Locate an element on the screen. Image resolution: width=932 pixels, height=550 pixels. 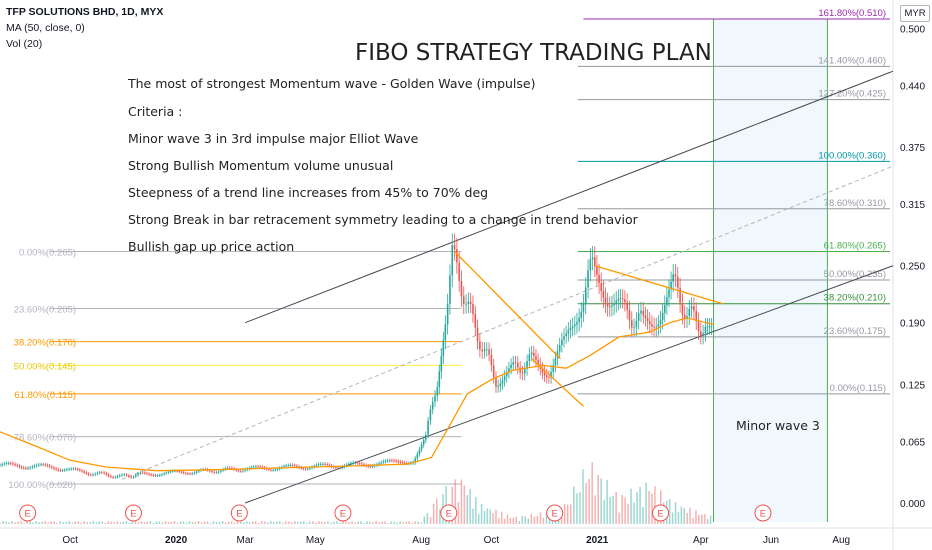
fib-ret-level-label: 38.20%(0.170) is located at coordinates (45, 343).